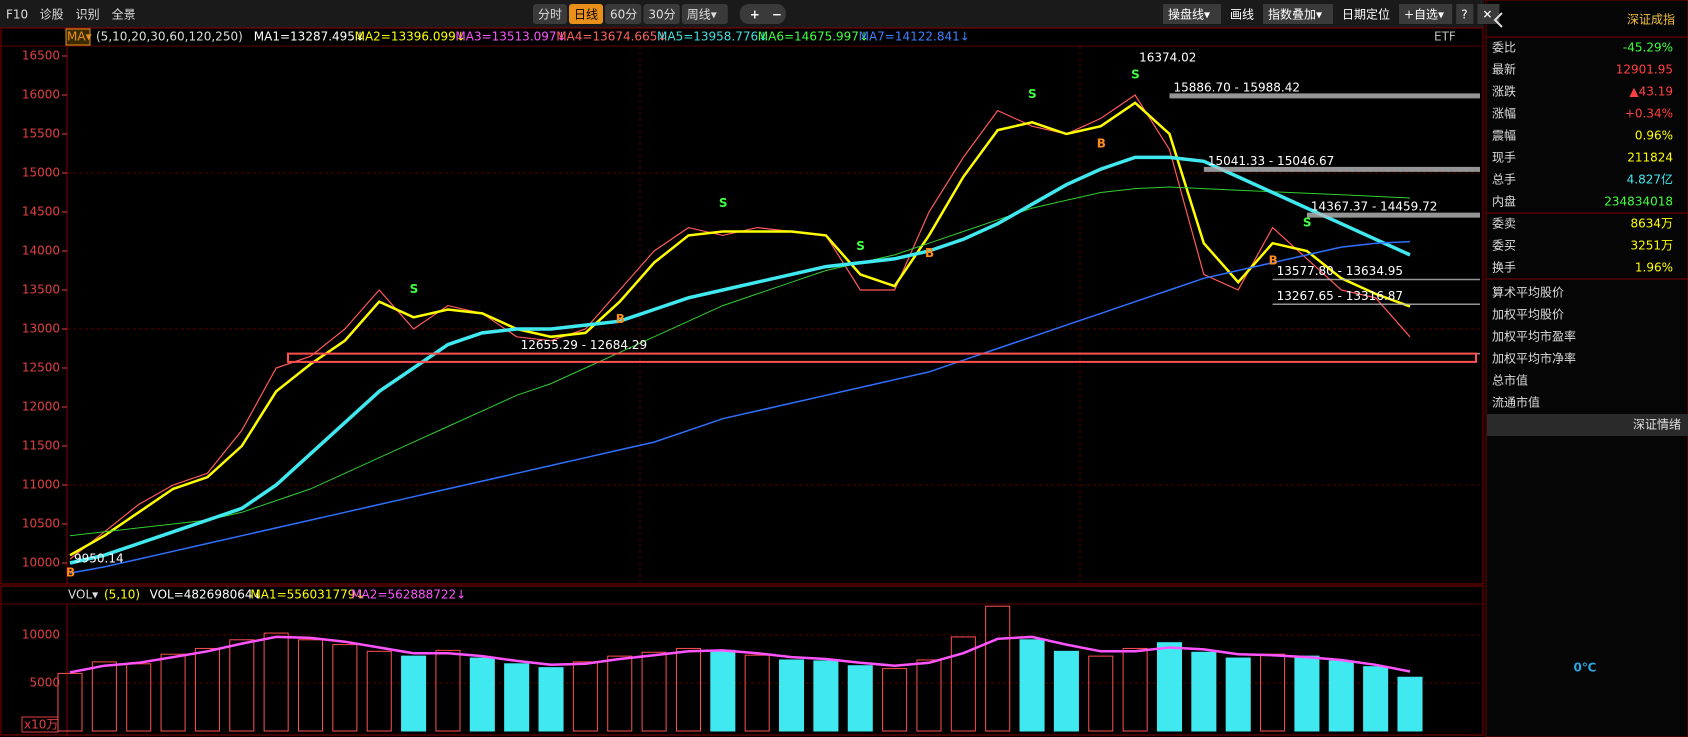  I want to click on period-label: 周线▾, so click(702, 15).